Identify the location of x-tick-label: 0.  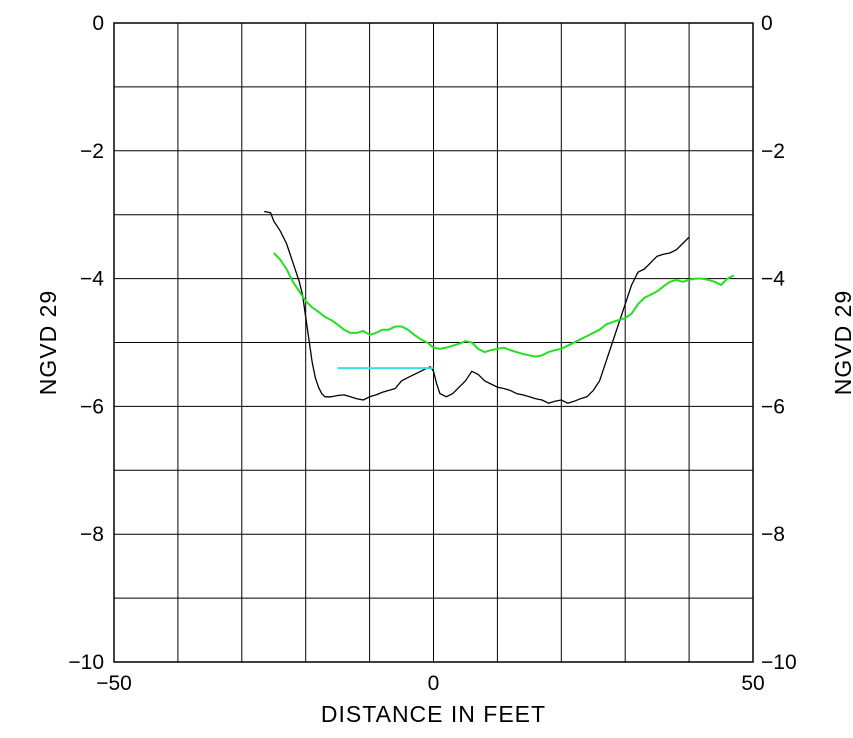
(434, 683).